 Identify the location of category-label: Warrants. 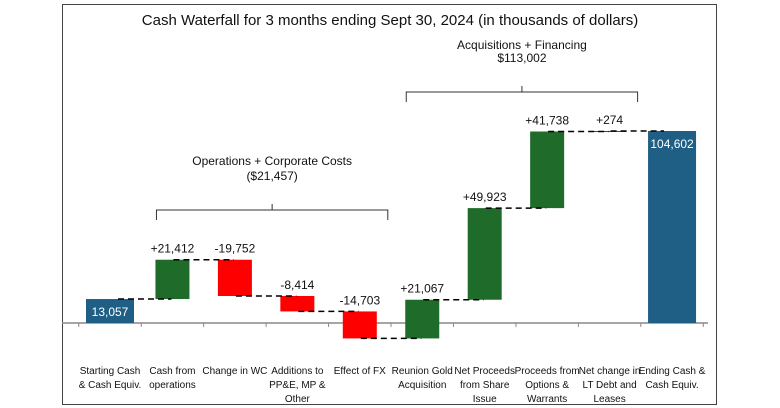
(547, 399).